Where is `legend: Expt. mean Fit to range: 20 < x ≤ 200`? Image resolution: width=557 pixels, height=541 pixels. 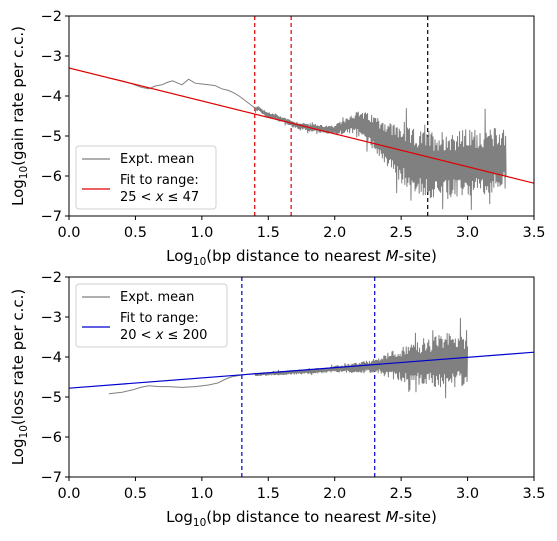
legend: Expt. mean Fit to range: 20 < x ≤ 200 is located at coordinates (151, 315).